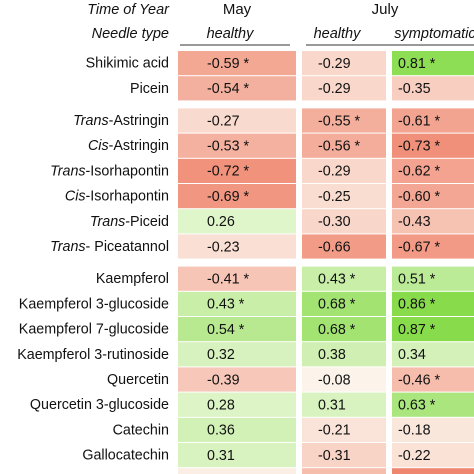 This screenshot has width=474, height=474. What do you see at coordinates (121, 121) in the screenshot?
I see `row-label: Trans-Astringin` at bounding box center [121, 121].